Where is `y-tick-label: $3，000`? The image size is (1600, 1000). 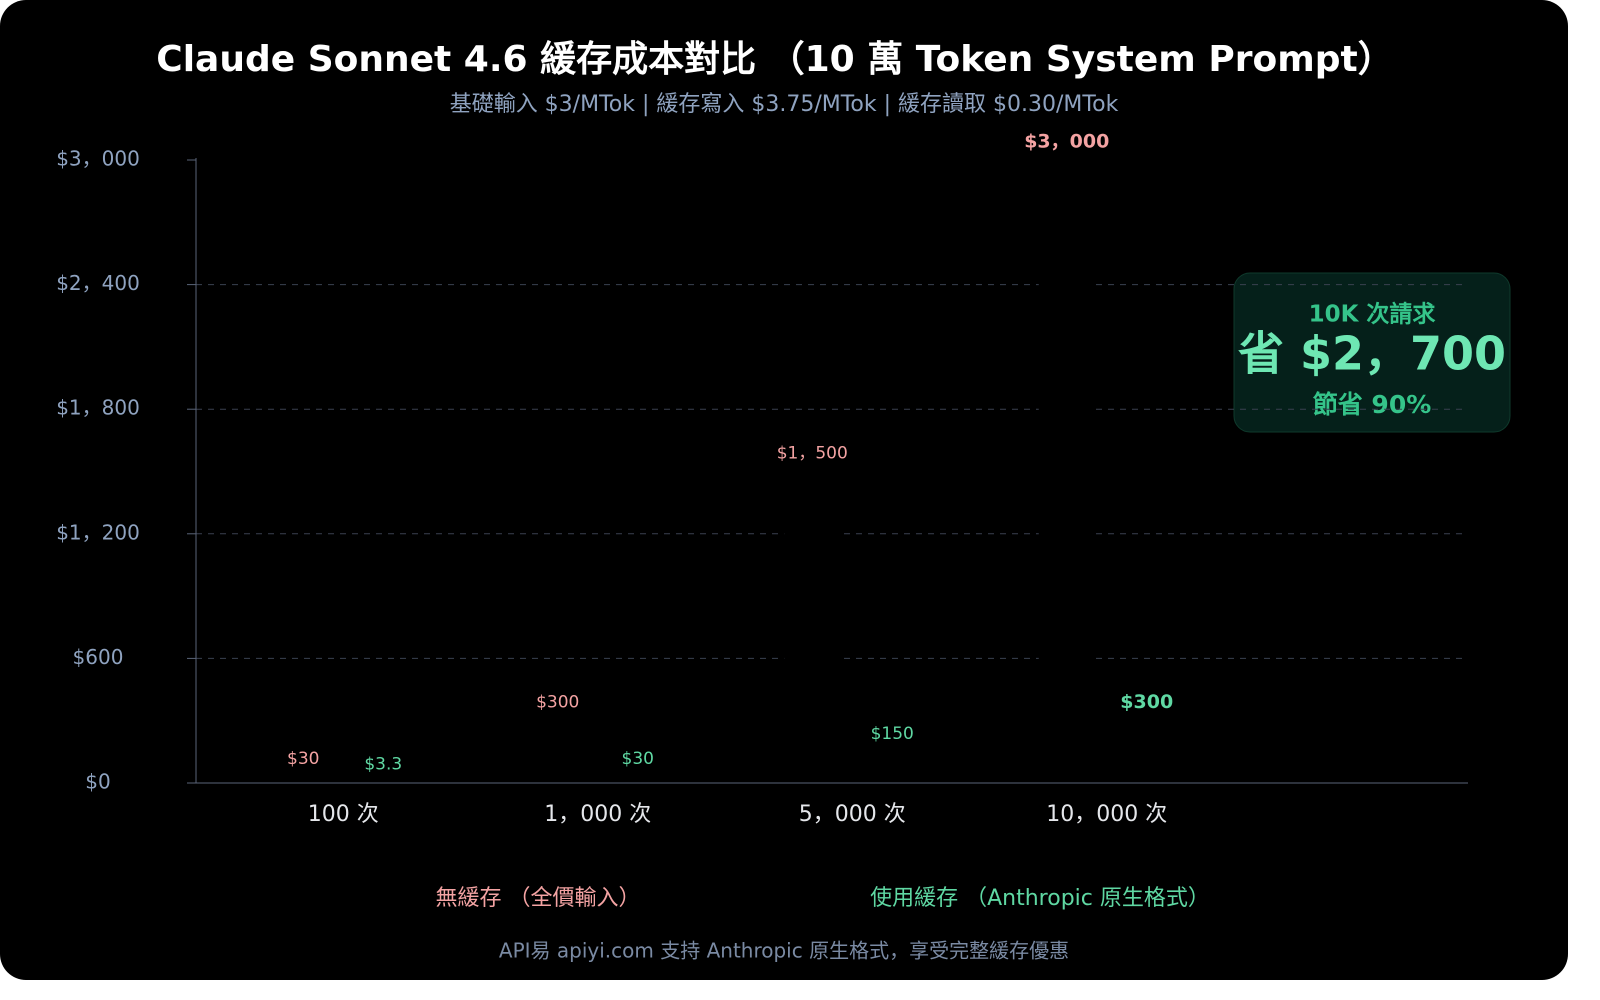 y-tick-label: $3，000 is located at coordinates (98, 159).